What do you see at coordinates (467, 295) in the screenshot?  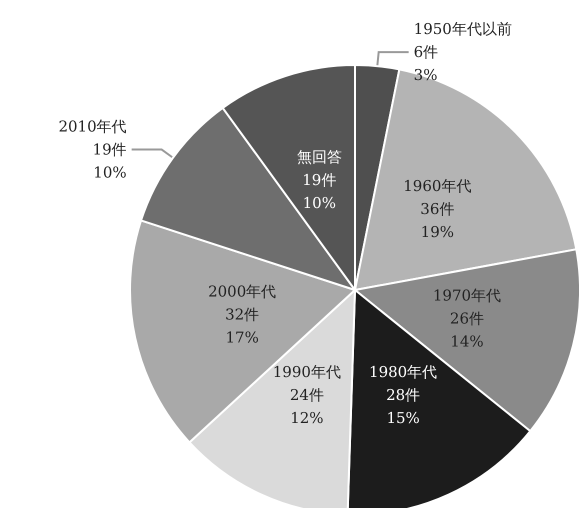 I see `slice-label: 1970年代` at bounding box center [467, 295].